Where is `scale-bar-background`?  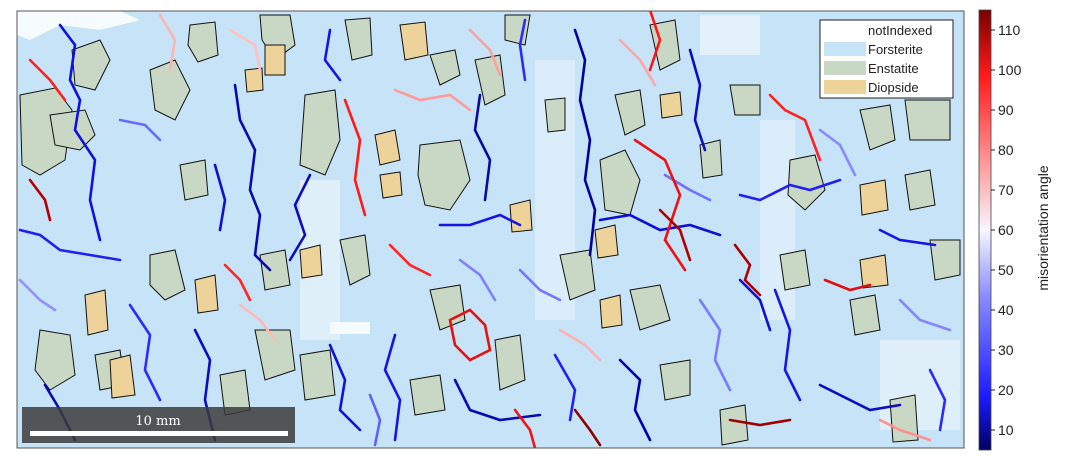 scale-bar-background is located at coordinates (158, 425).